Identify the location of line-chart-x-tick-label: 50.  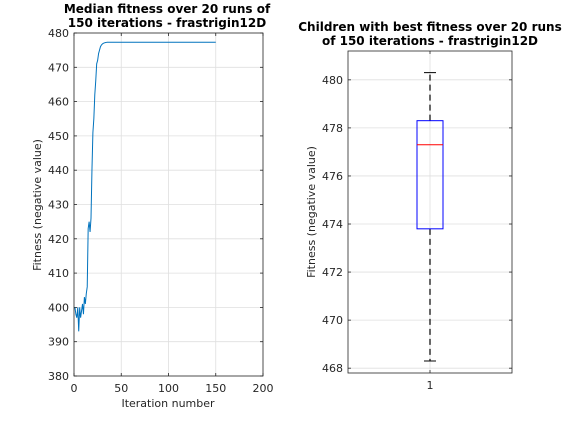
(121, 388).